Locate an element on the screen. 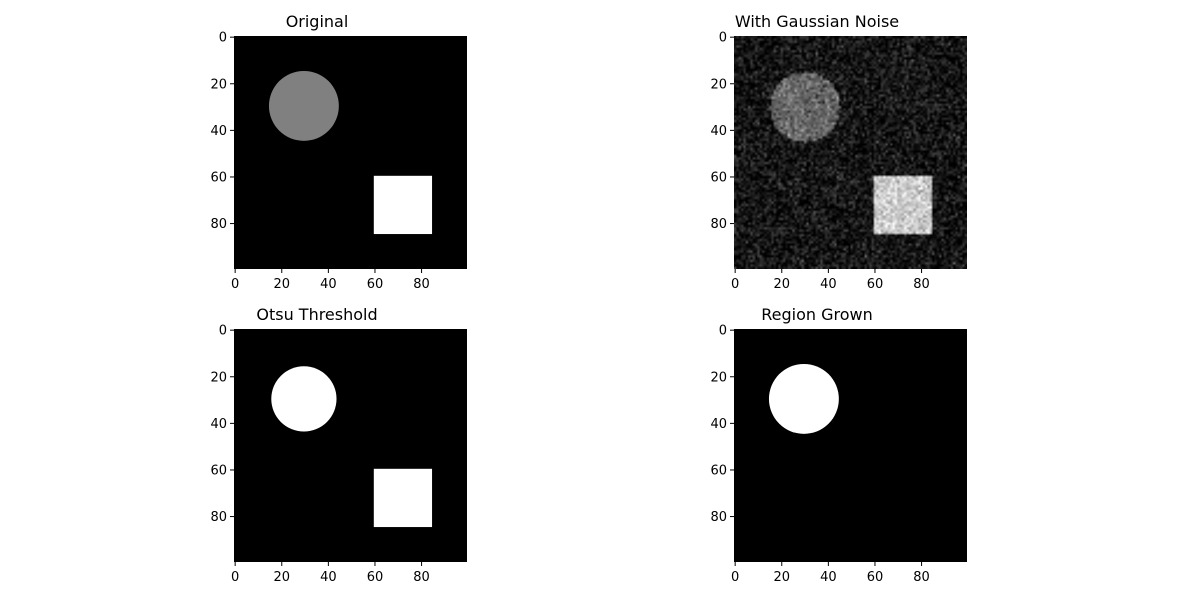 This screenshot has height=600, width=1200. image-original is located at coordinates (350, 152).